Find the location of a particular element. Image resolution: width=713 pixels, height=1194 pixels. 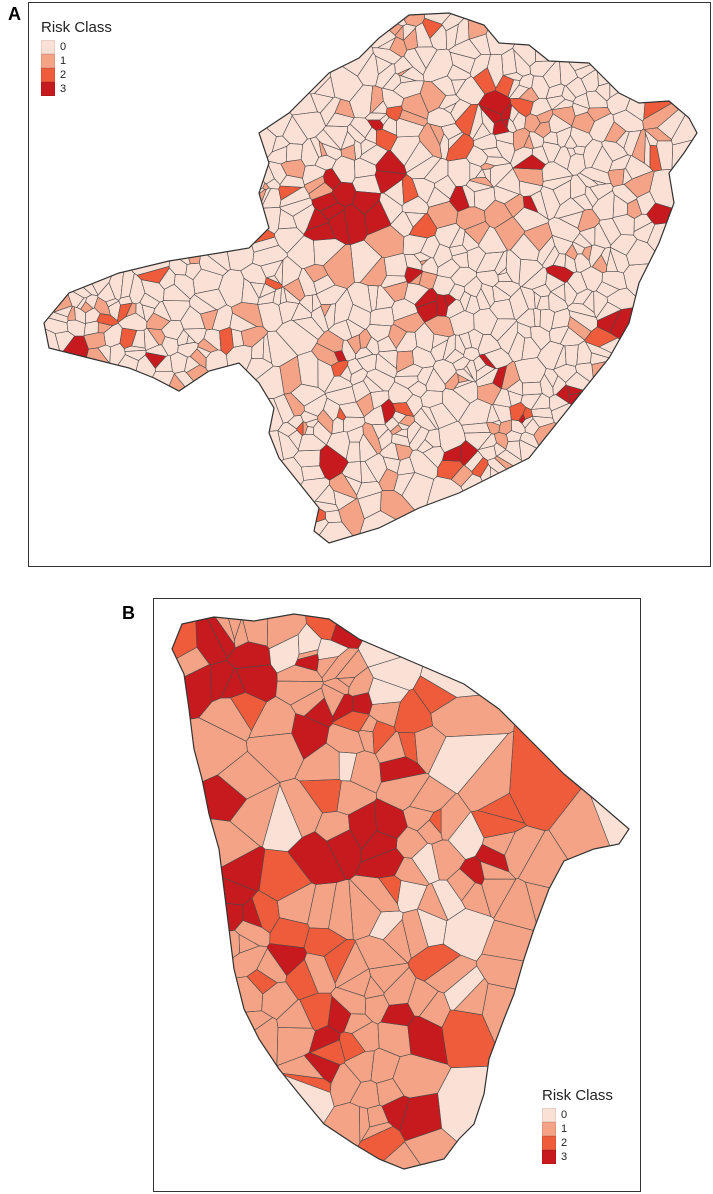

legend-label: 0 is located at coordinates (564, 1115).